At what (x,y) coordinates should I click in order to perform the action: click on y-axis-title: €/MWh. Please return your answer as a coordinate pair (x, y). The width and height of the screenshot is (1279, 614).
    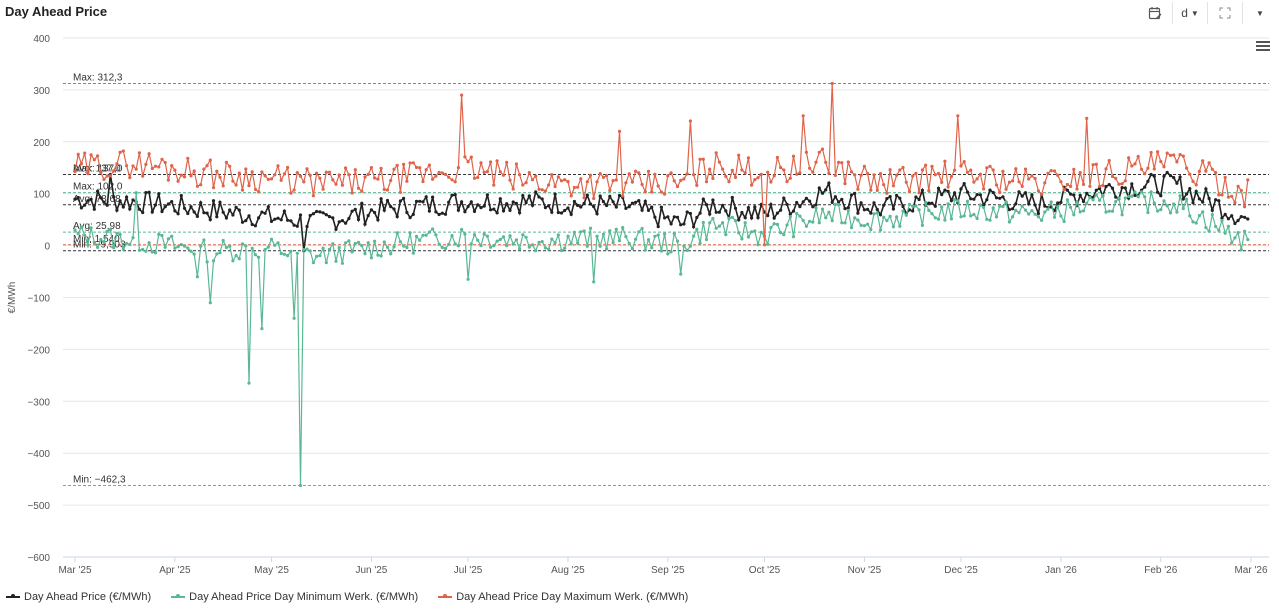
    Looking at the image, I should click on (12, 298).